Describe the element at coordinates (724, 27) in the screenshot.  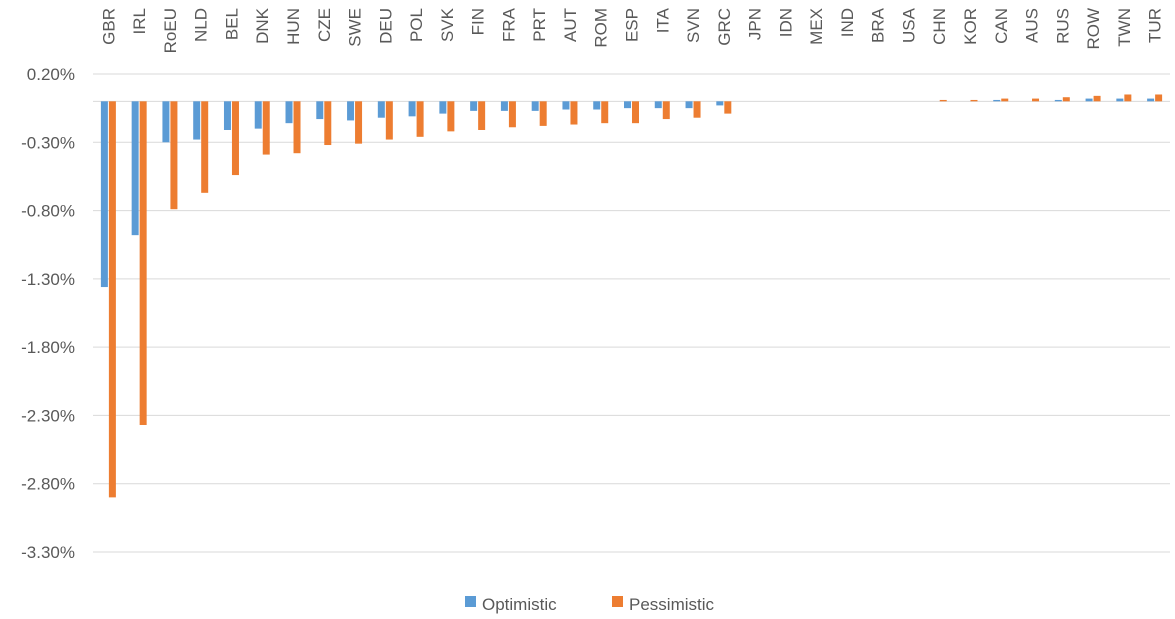
I see `x-category-label: GRC` at that location.